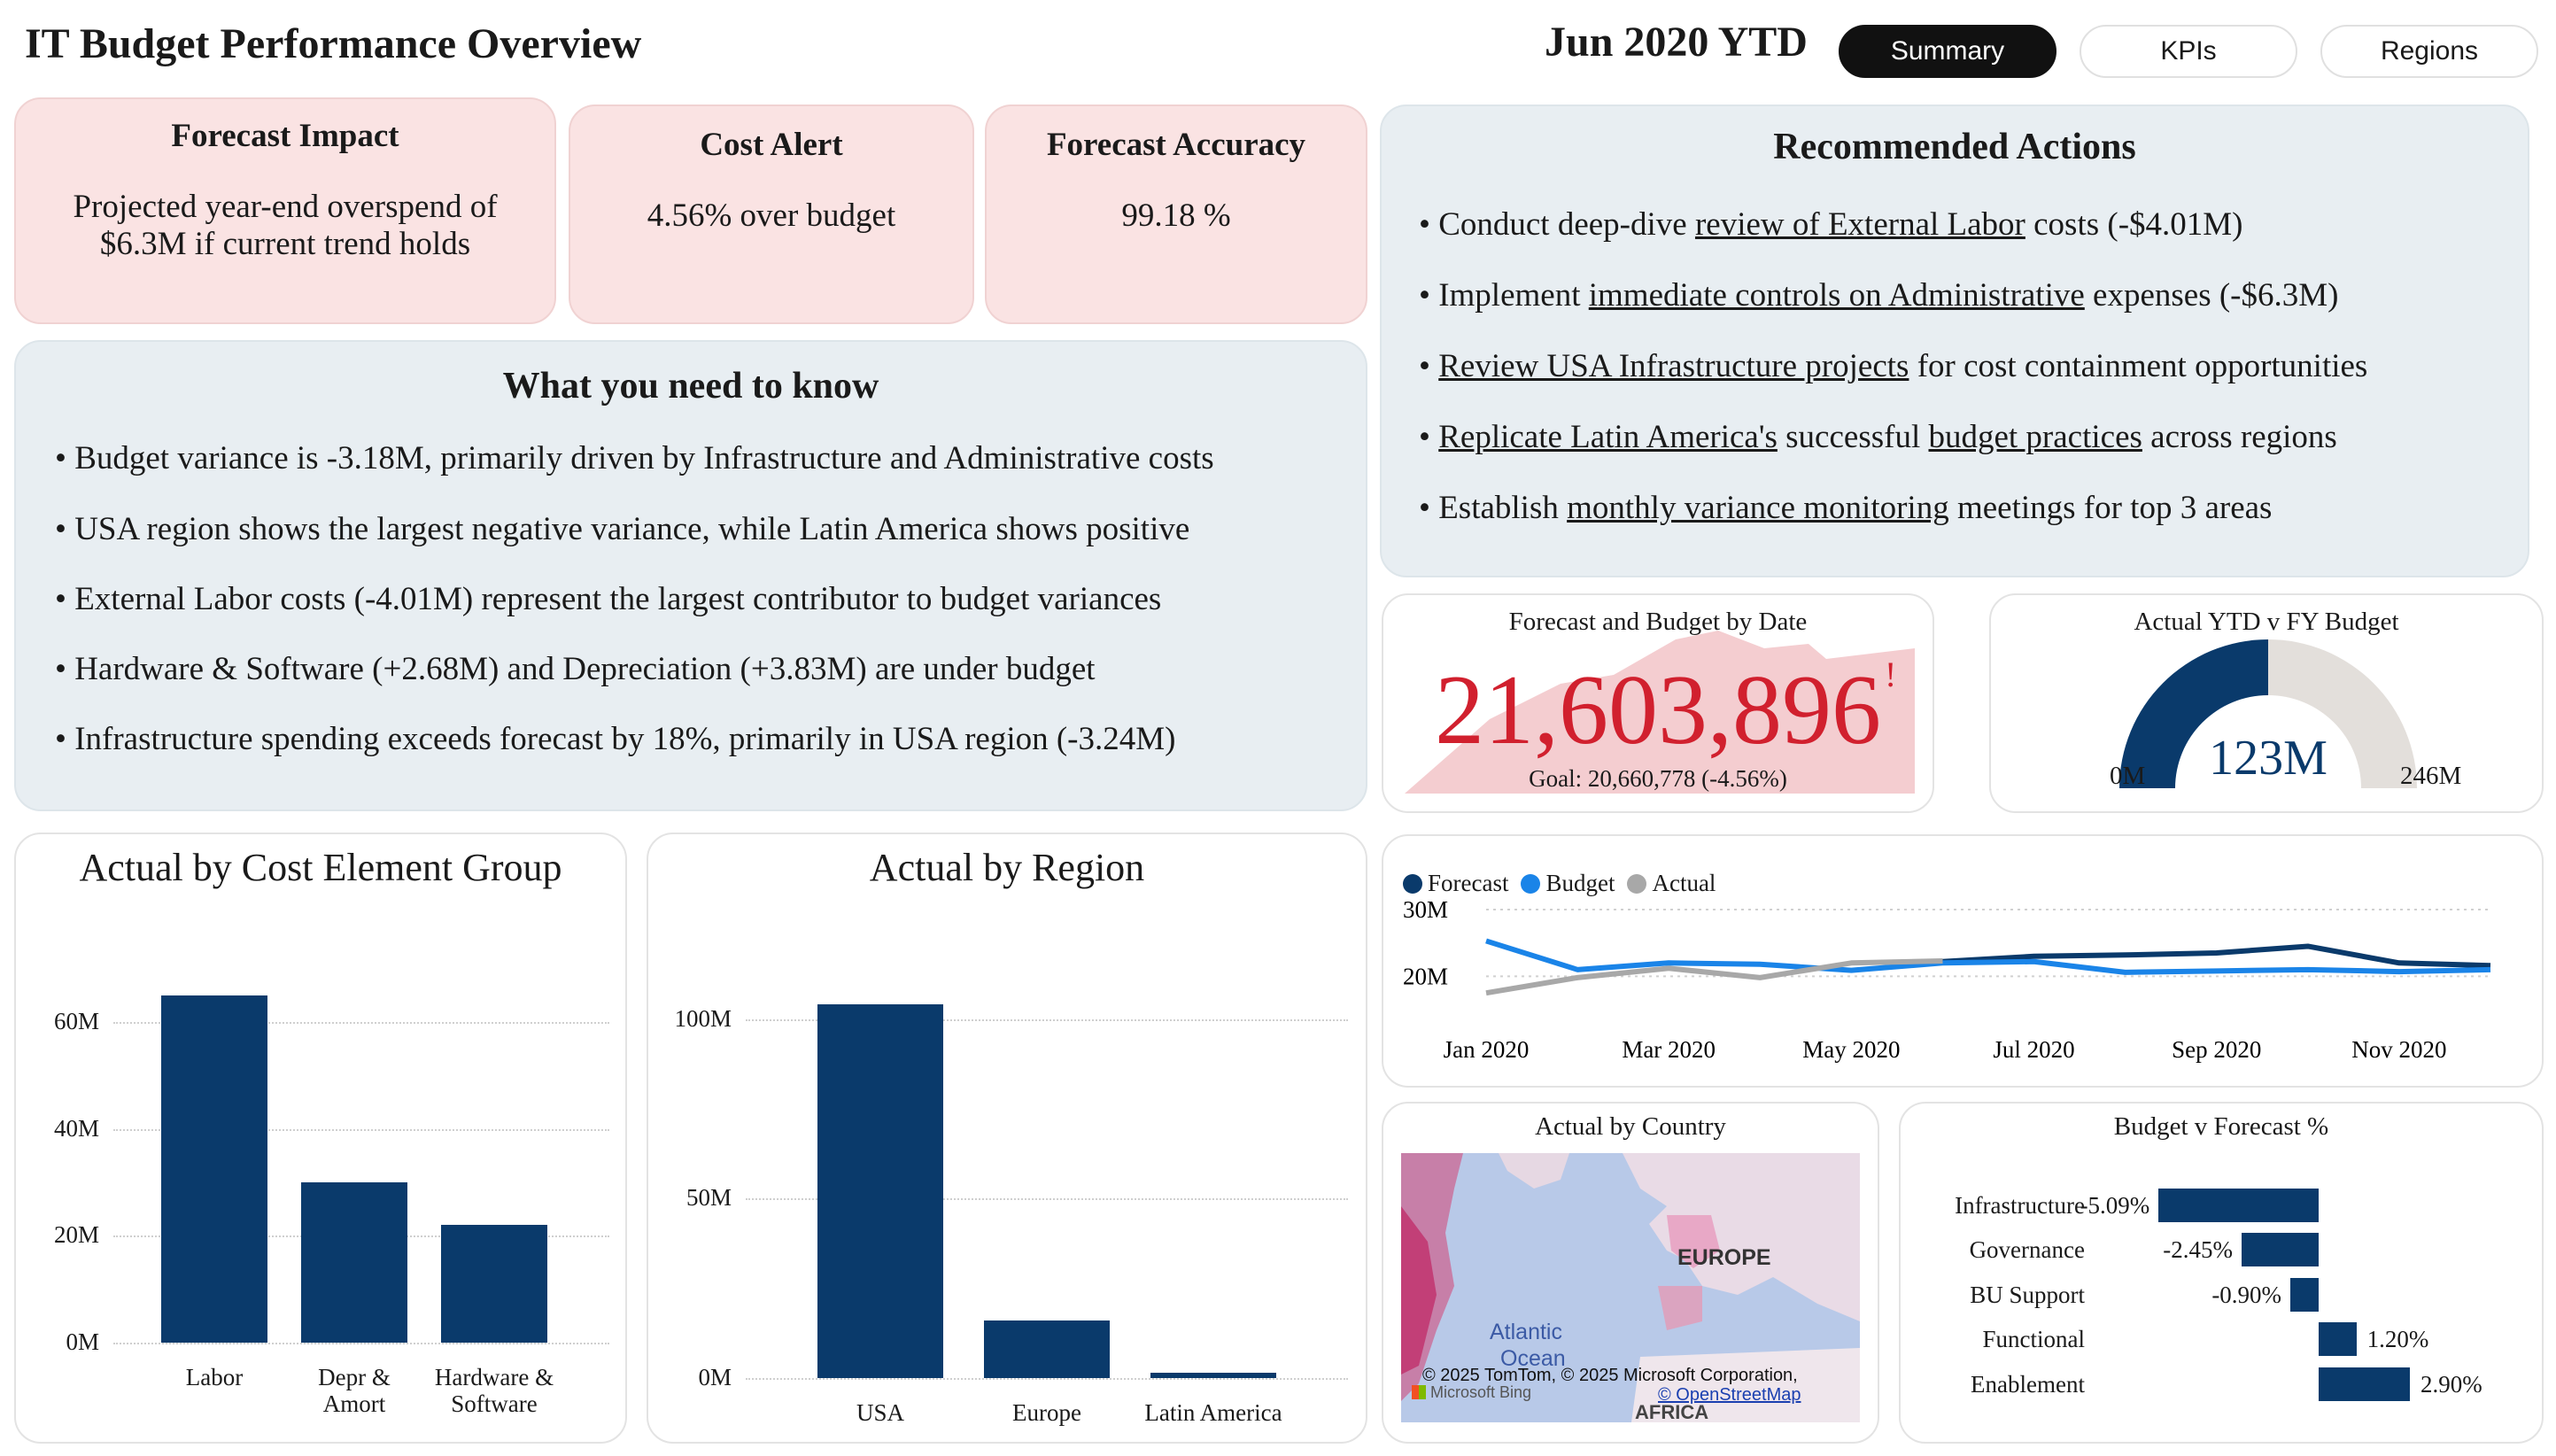 The image size is (2556, 1456). I want to click on gauge-card: Actual YTD v FY Budget 0M 246M 123M, so click(2266, 703).